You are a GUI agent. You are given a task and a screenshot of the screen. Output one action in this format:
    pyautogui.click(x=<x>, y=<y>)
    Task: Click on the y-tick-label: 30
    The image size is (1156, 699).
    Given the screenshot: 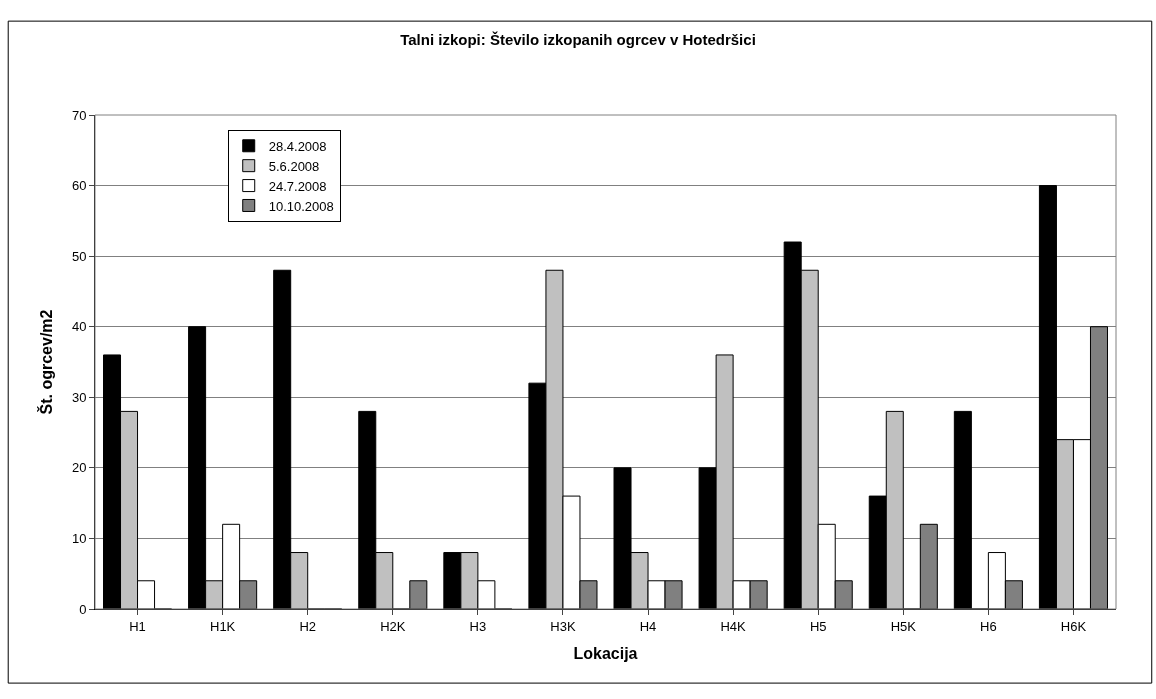 What is the action you would take?
    pyautogui.click(x=79, y=397)
    